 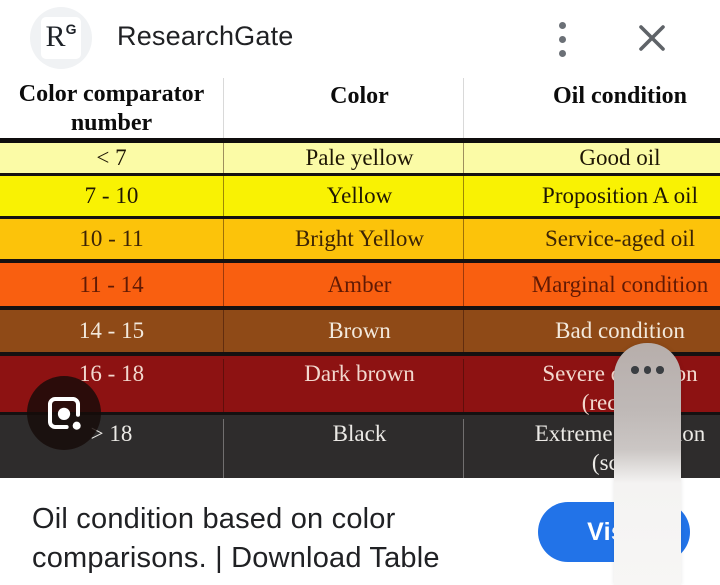 What do you see at coordinates (111, 238) in the screenshot?
I see `cell-number: 10 - 11` at bounding box center [111, 238].